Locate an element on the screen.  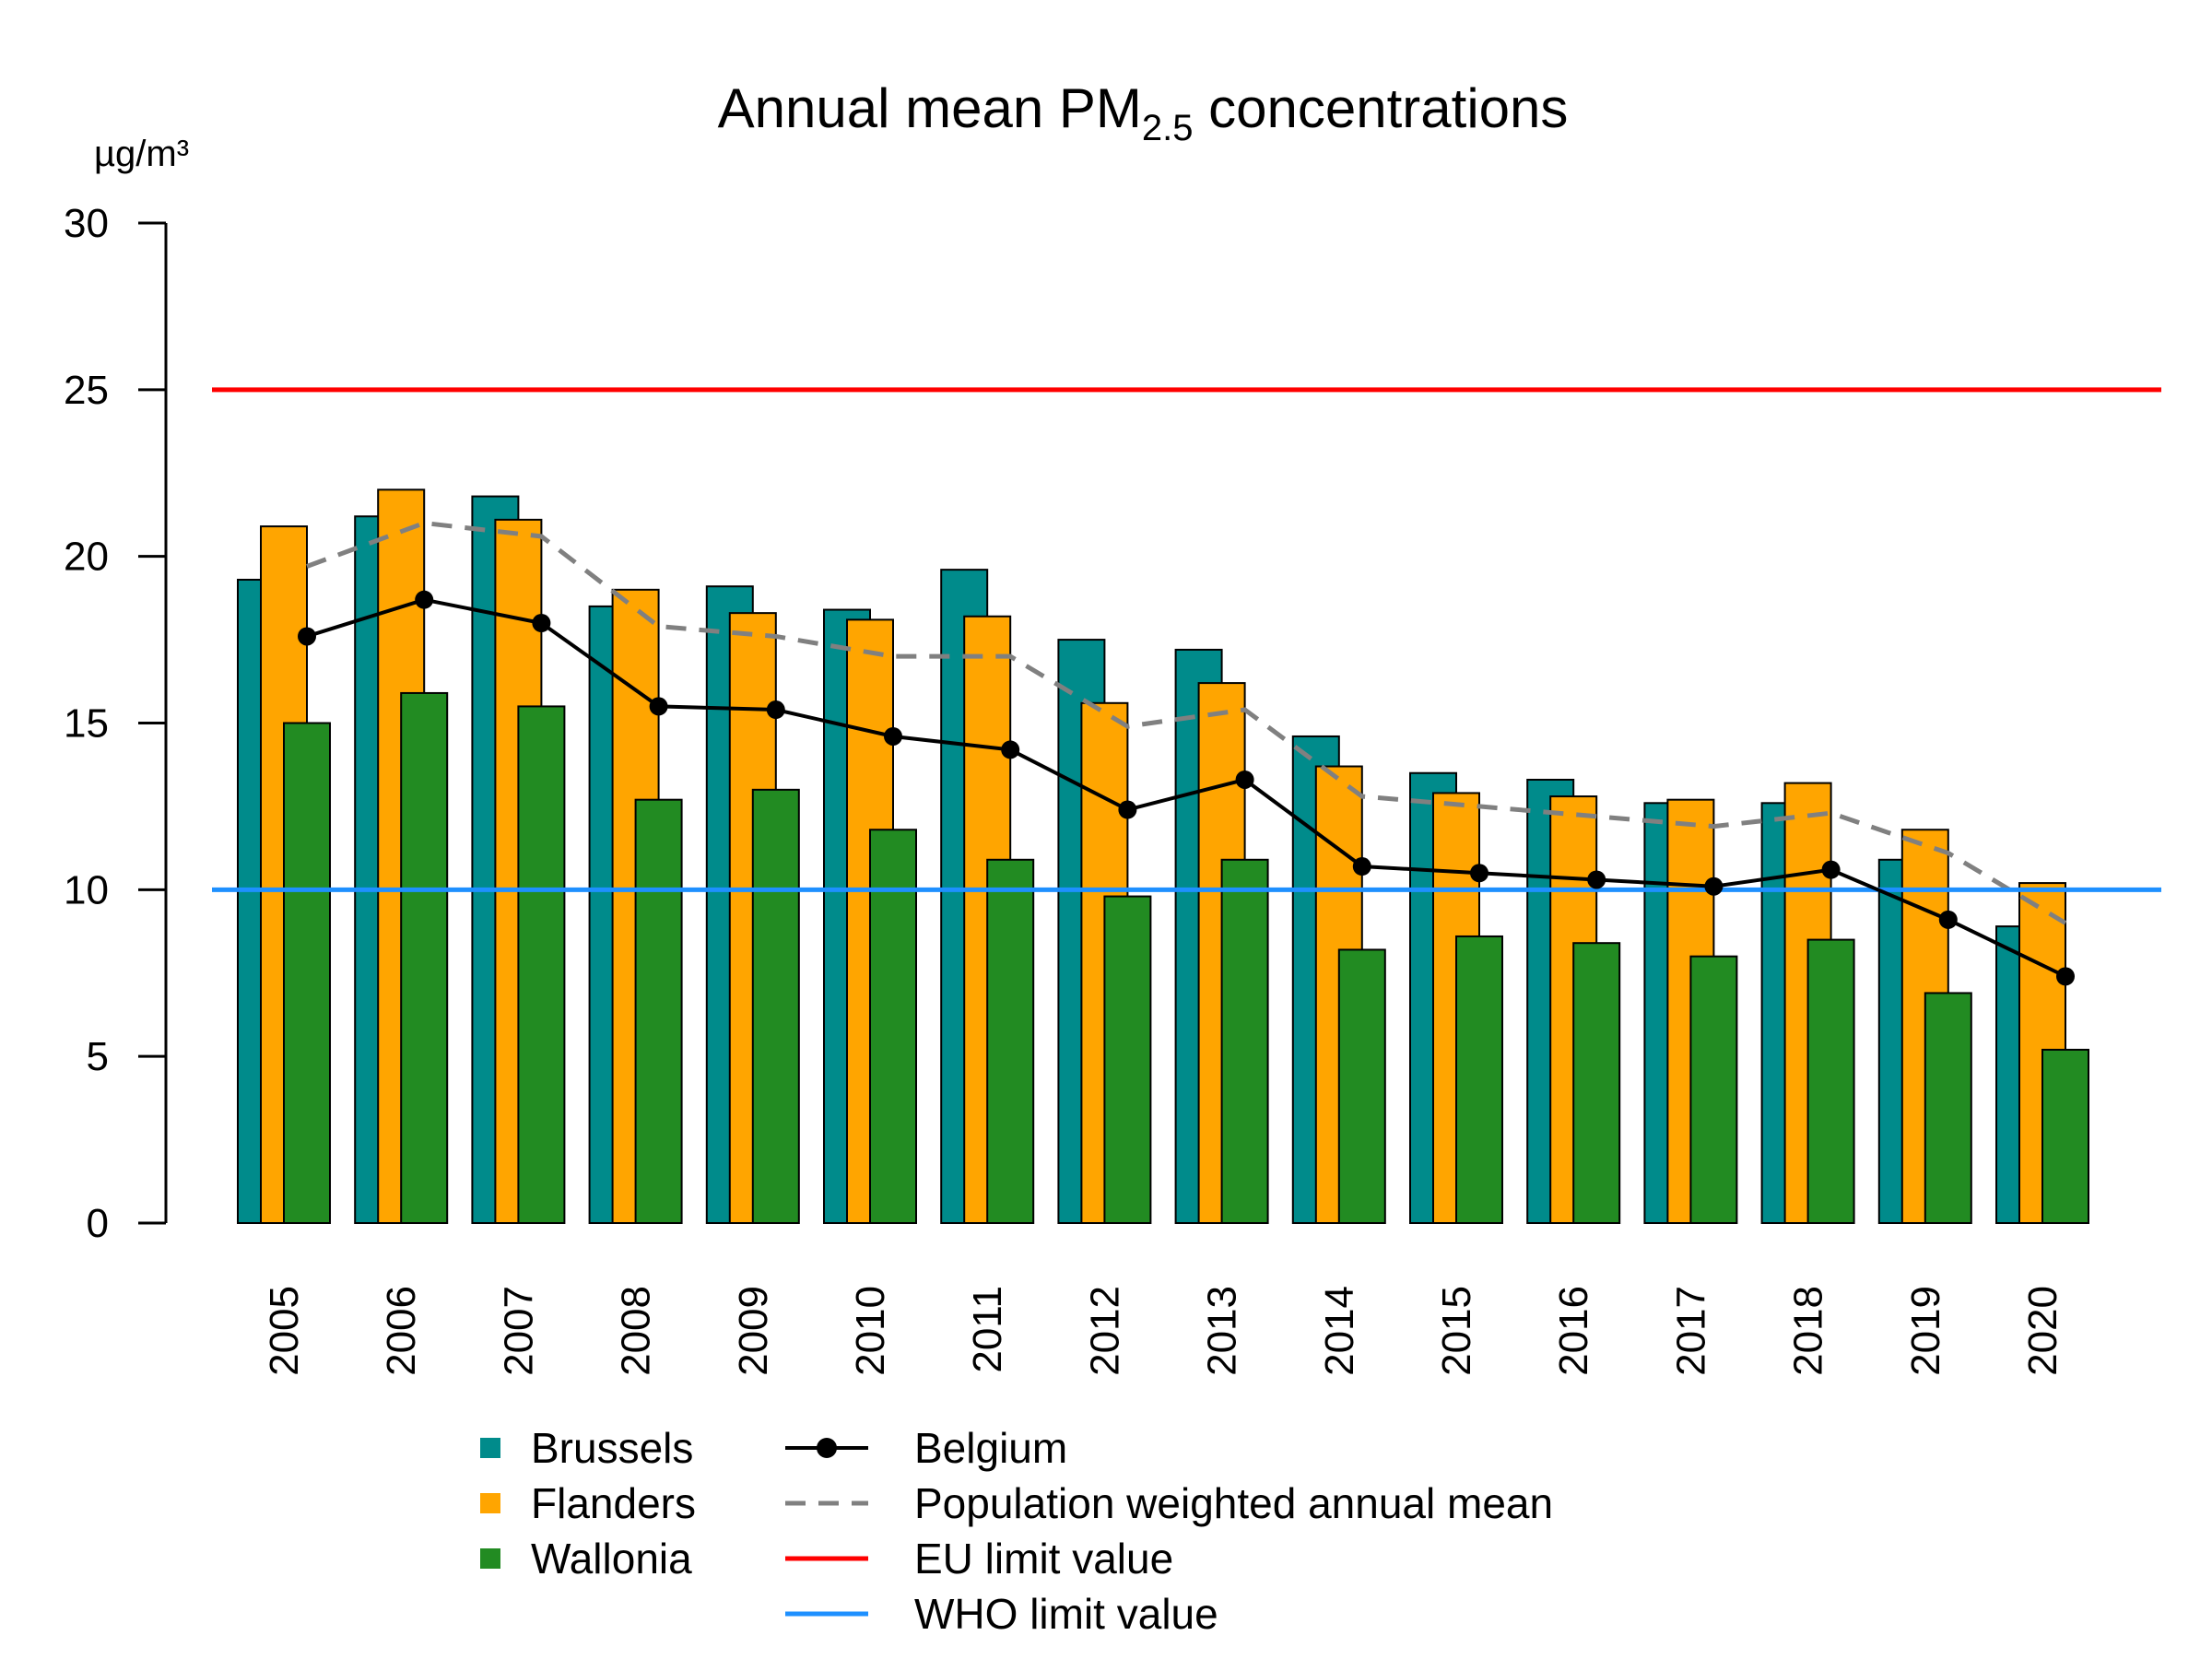
y-tick-label-10: 10 is located at coordinates (86, 889).